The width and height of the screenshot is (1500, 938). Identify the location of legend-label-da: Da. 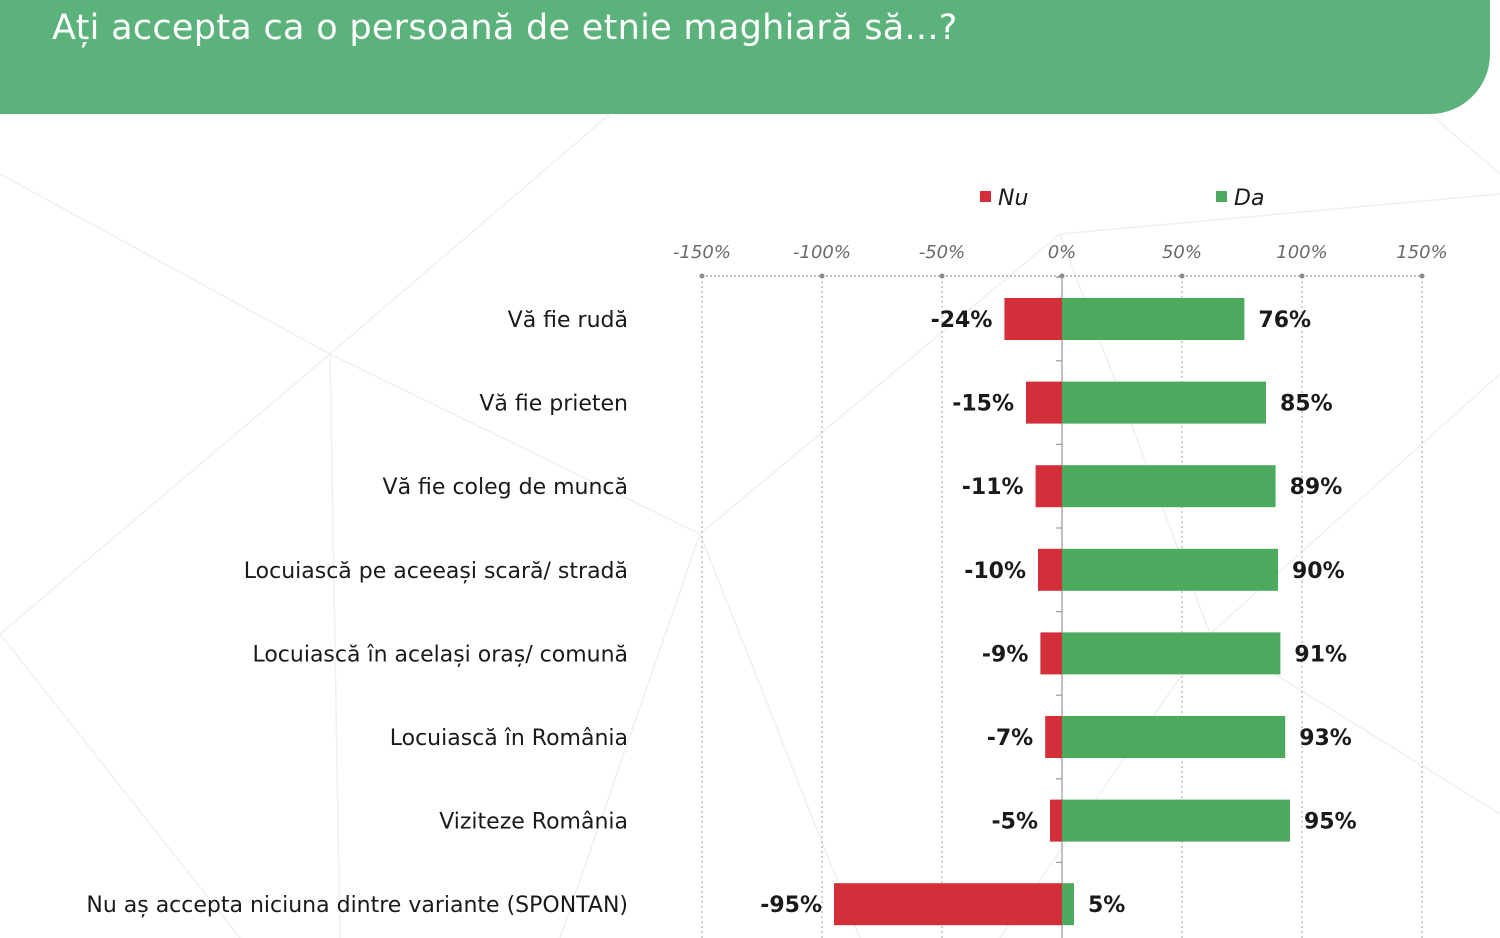
(1249, 198).